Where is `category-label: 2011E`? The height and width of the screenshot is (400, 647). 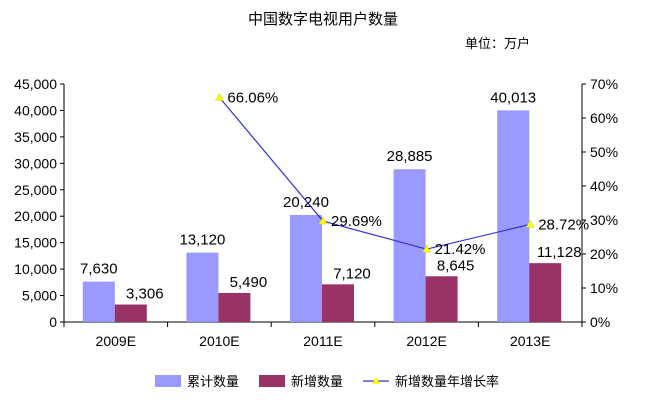
category-label: 2011E is located at coordinates (322, 341).